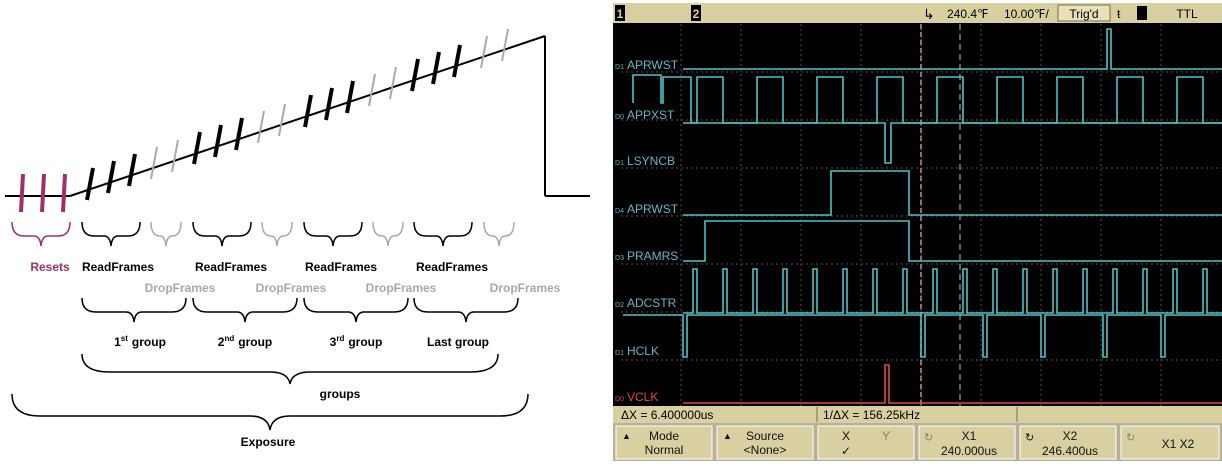  What do you see at coordinates (642, 397) in the screenshot?
I see `channel-label-name: VCLK` at bounding box center [642, 397].